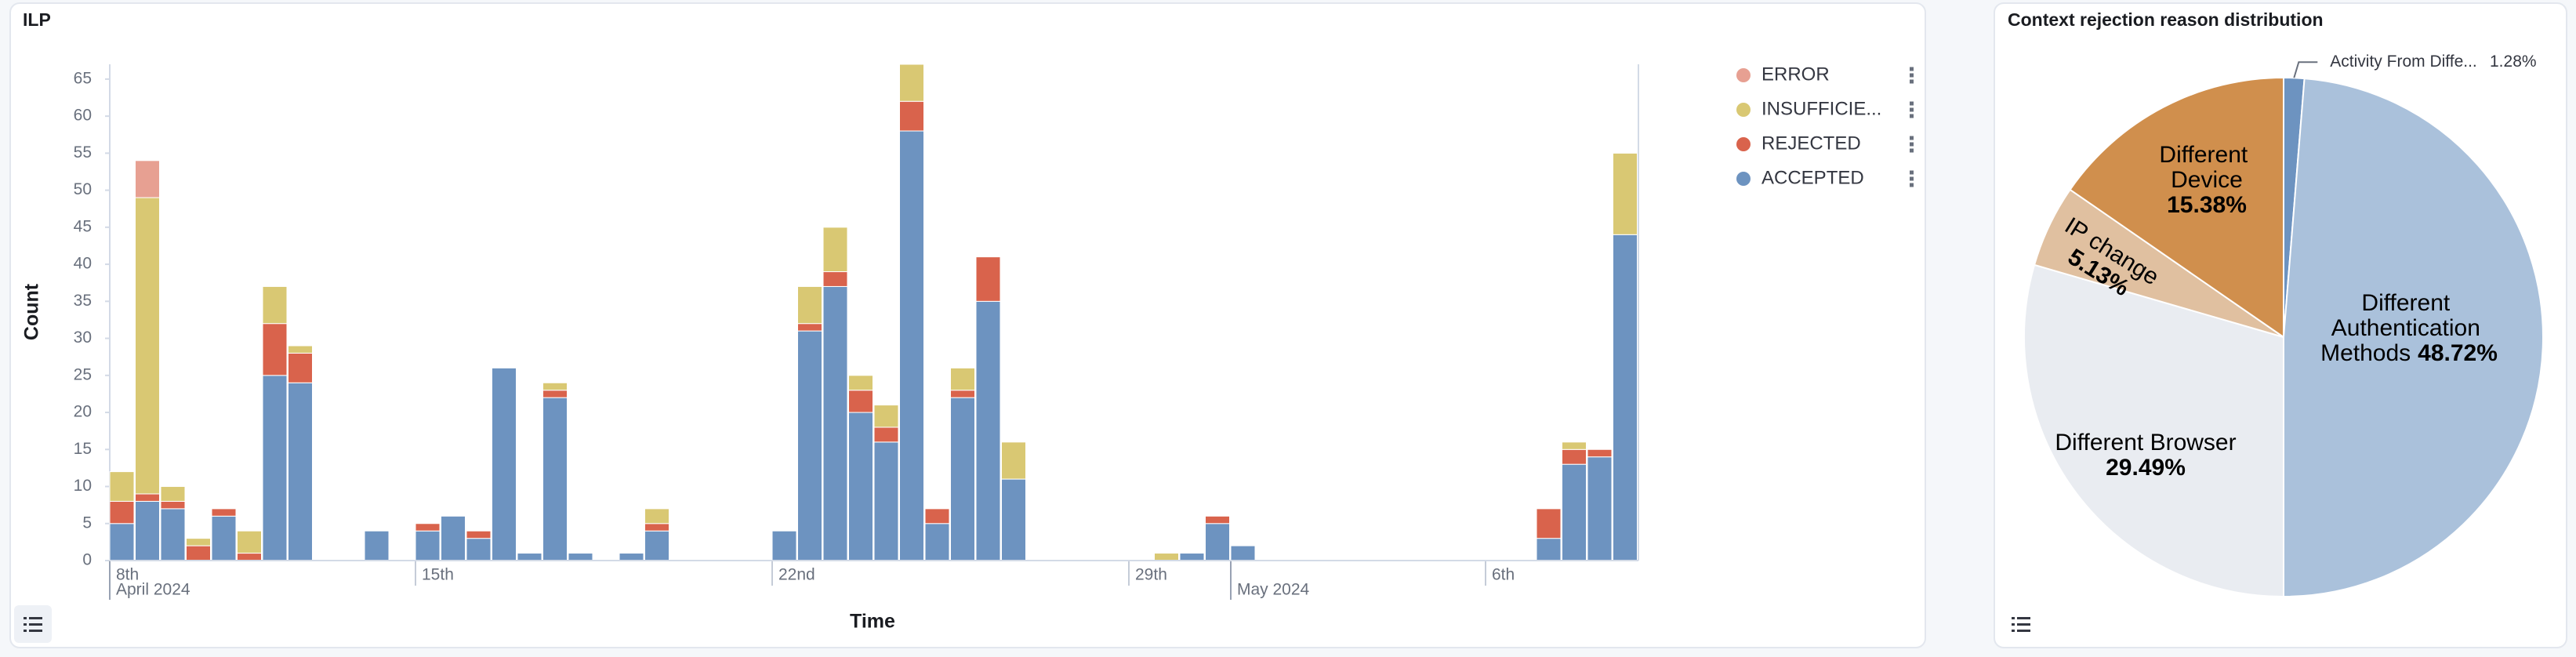  Describe the element at coordinates (2404, 328) in the screenshot. I see `slice-name: Different Authentication Methods` at that location.